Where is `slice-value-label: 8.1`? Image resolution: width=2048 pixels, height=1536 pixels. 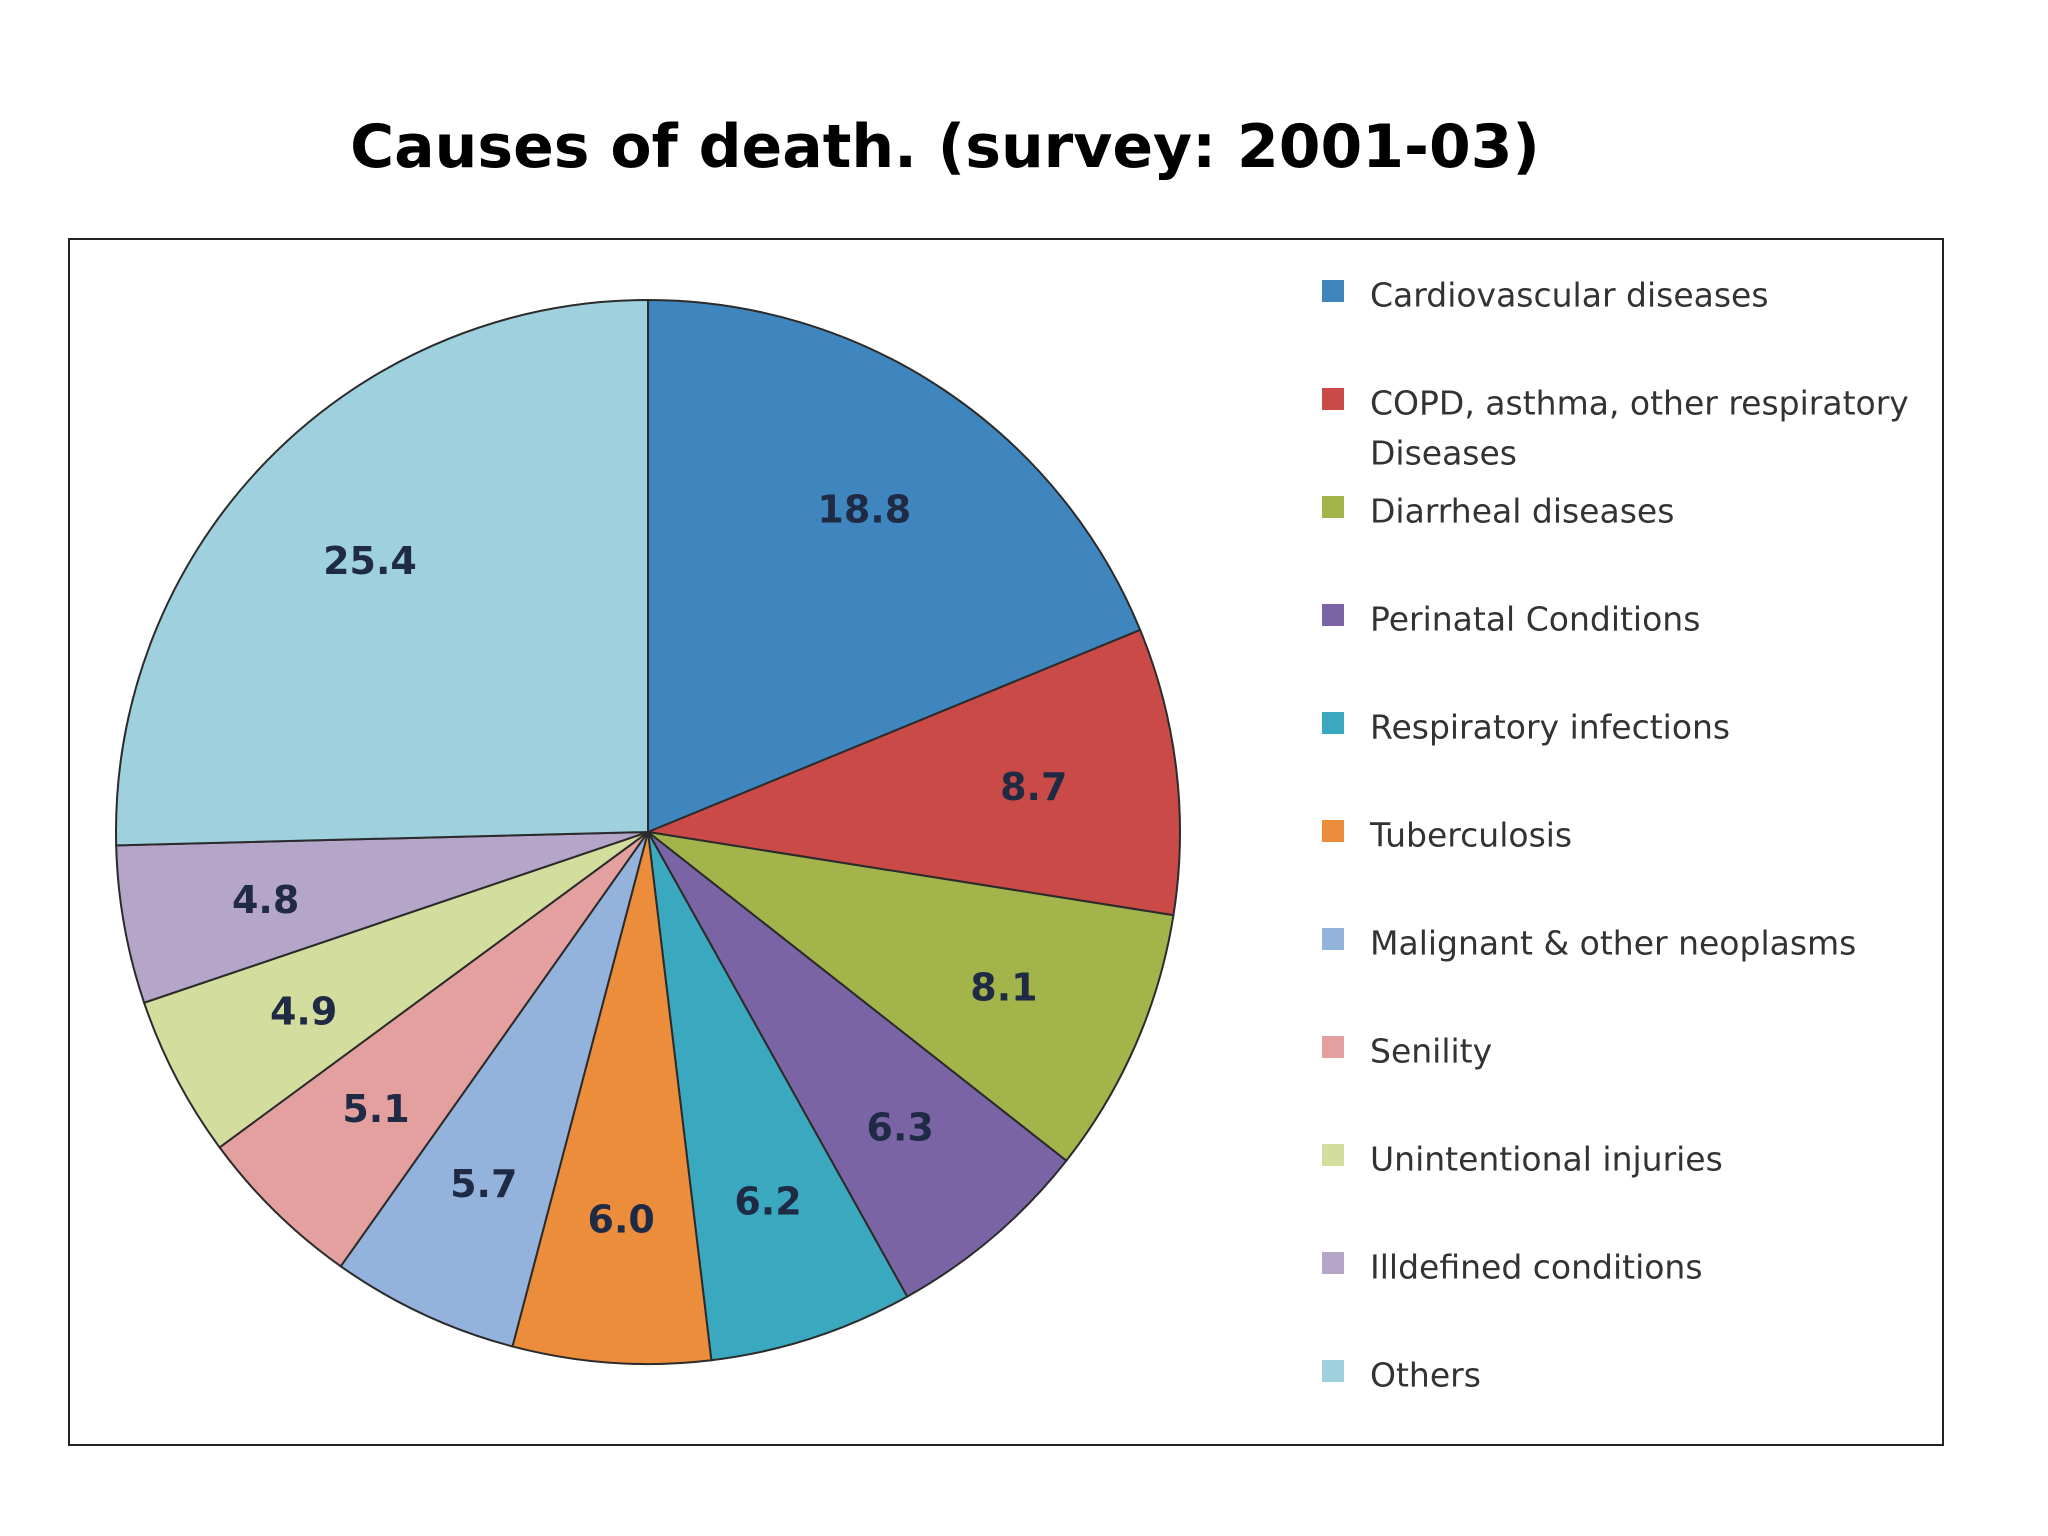
slice-value-label: 8.1 is located at coordinates (1003, 987).